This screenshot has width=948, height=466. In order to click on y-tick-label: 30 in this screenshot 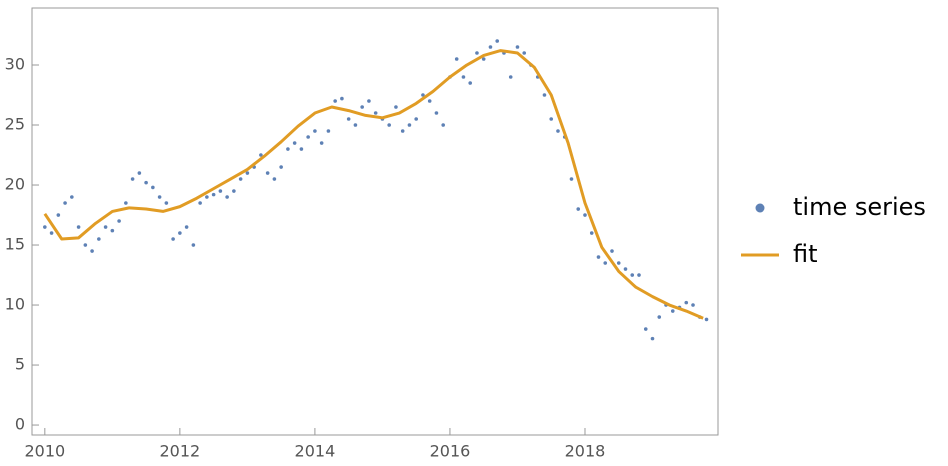, I will do `click(15, 64)`.